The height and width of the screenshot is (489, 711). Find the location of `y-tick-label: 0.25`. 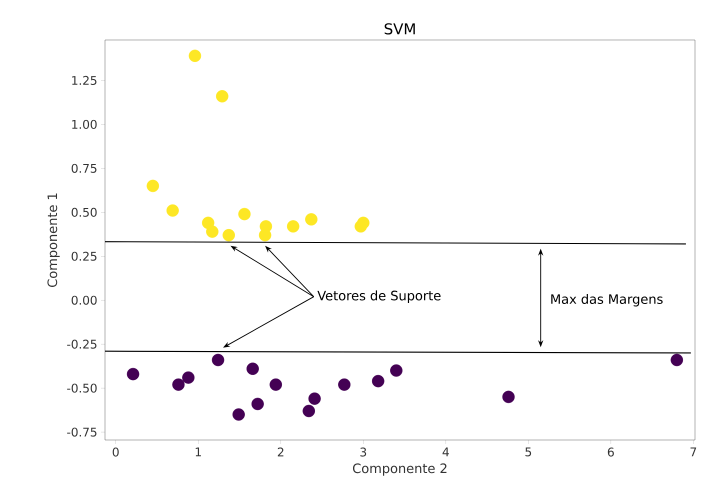

y-tick-label: 0.25 is located at coordinates (84, 256).